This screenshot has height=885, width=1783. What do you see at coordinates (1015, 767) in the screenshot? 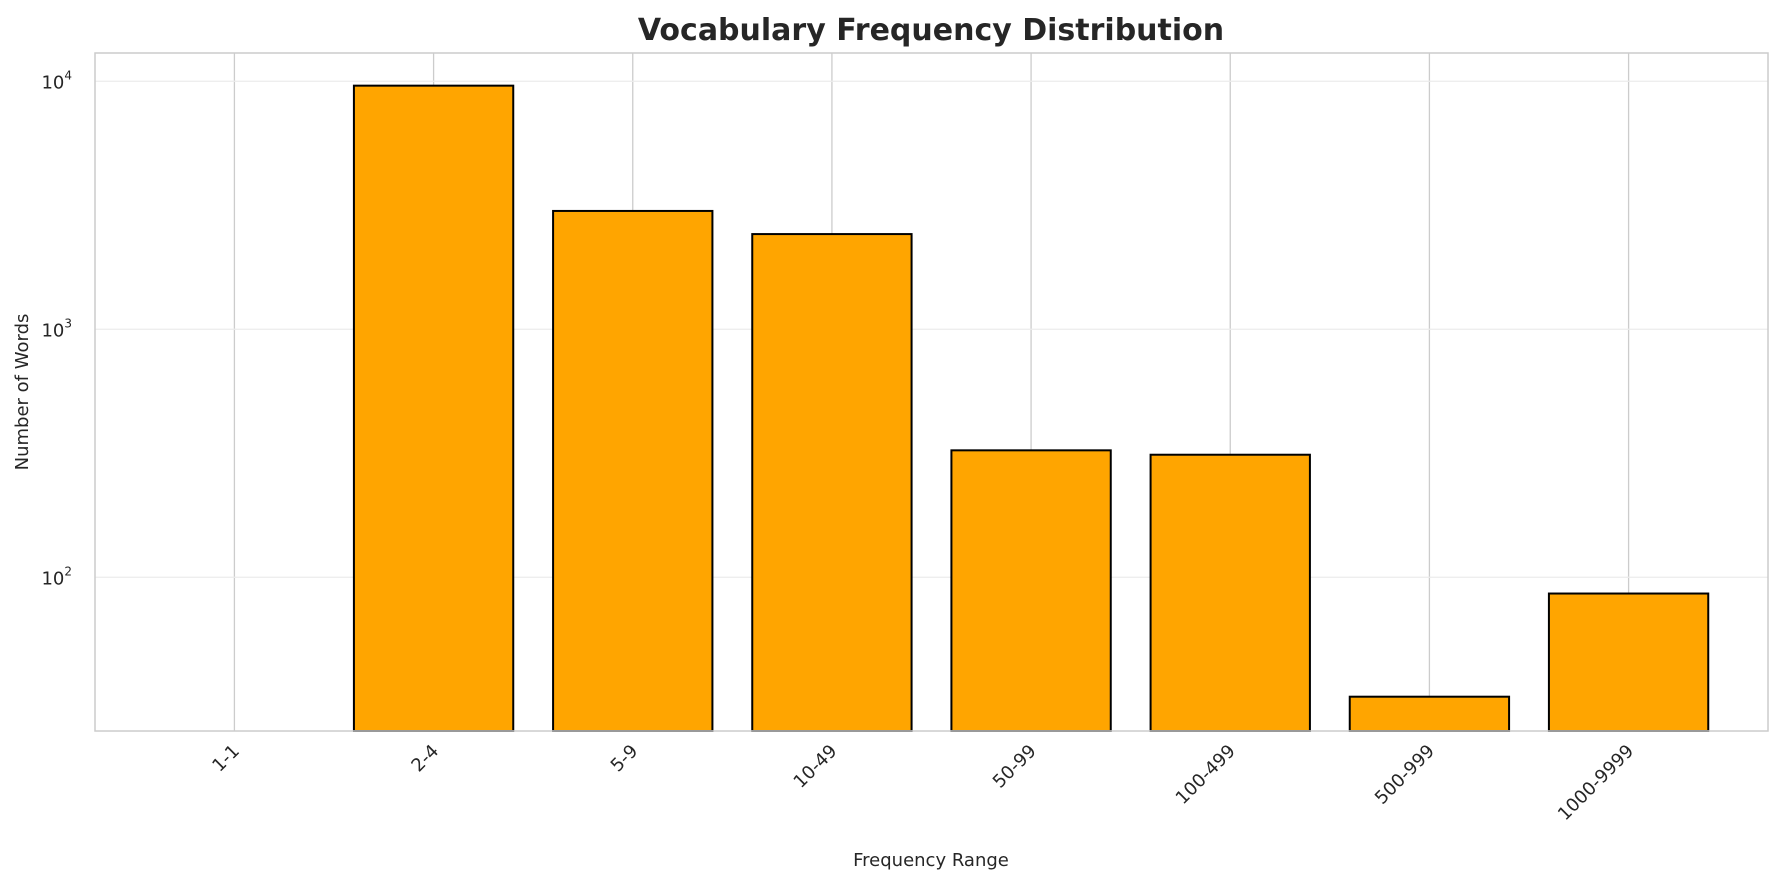
I see `x-tick-label: 50-99` at bounding box center [1015, 767].